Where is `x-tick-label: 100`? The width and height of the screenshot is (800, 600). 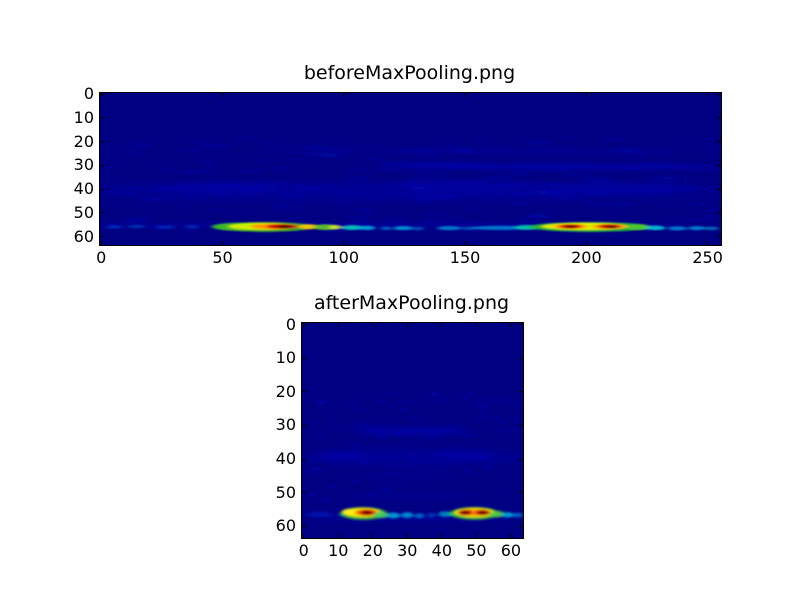
x-tick-label: 100 is located at coordinates (344, 257).